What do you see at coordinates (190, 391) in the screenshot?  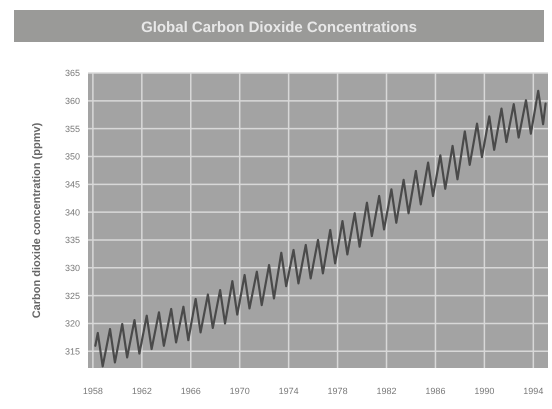 I see `x-tick-label: 1966` at bounding box center [190, 391].